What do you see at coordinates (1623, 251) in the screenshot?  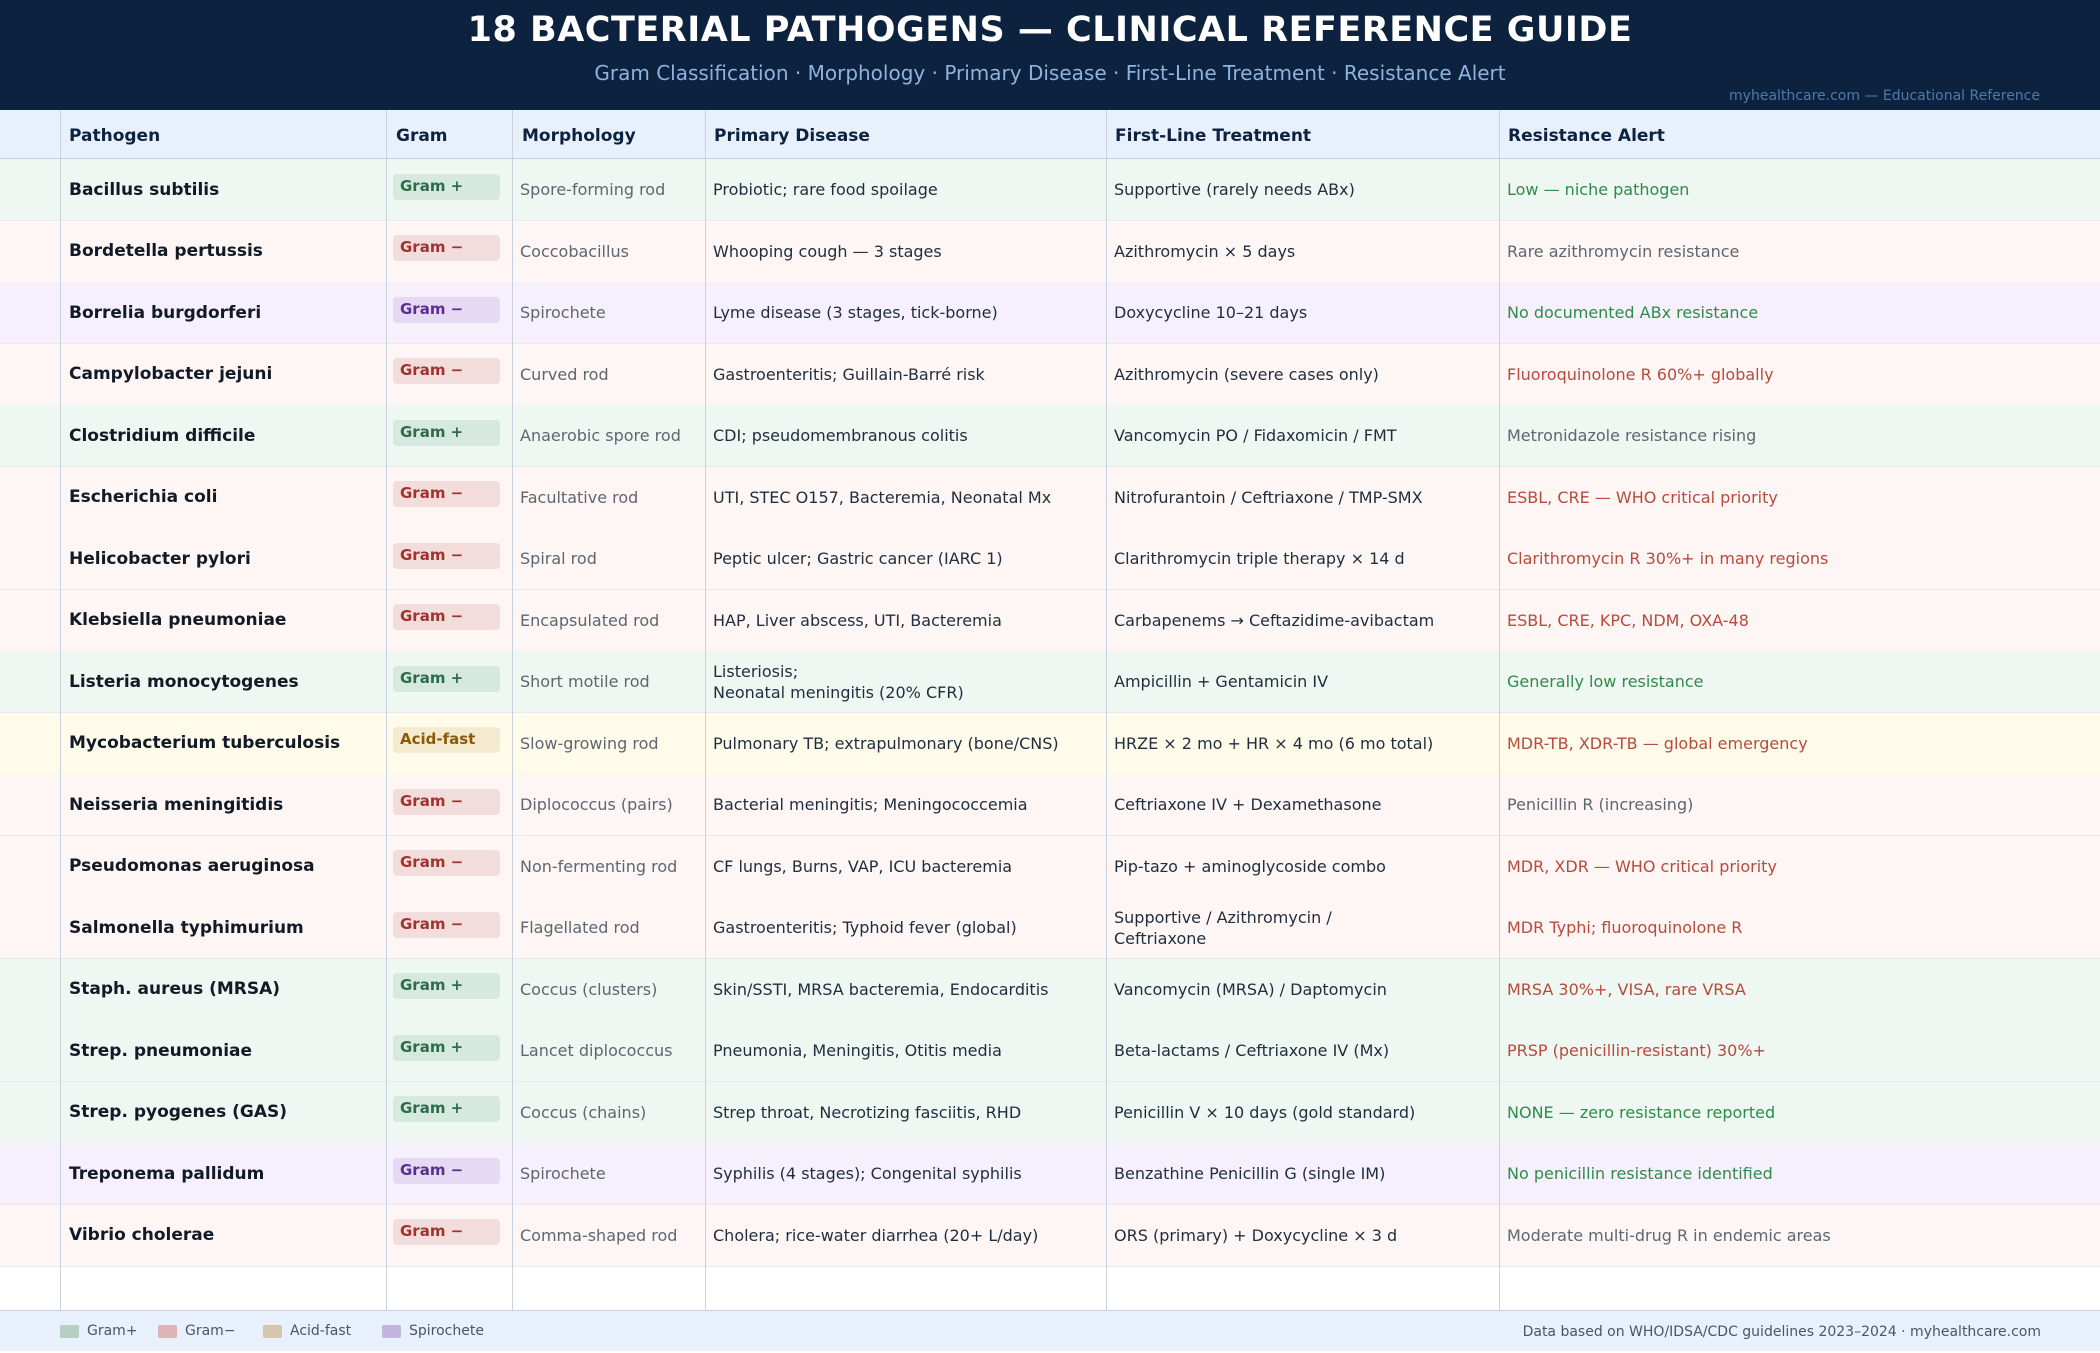 I see `resistance-alert: Rare azithromycin resistance` at bounding box center [1623, 251].